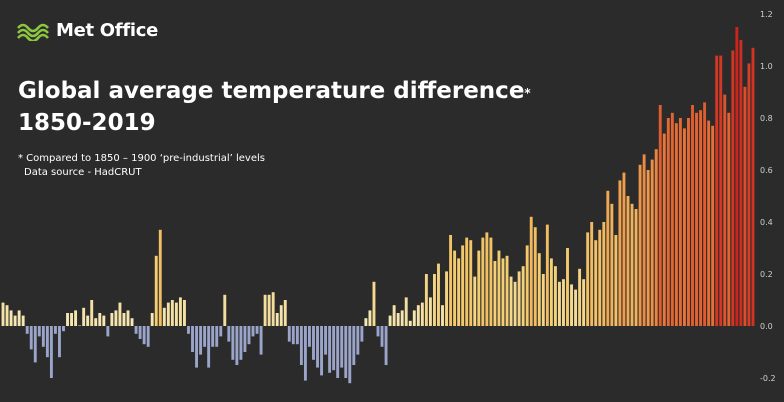 The image size is (784, 402). Describe the element at coordinates (245, 339) in the screenshot. I see `bar-1910` at that location.